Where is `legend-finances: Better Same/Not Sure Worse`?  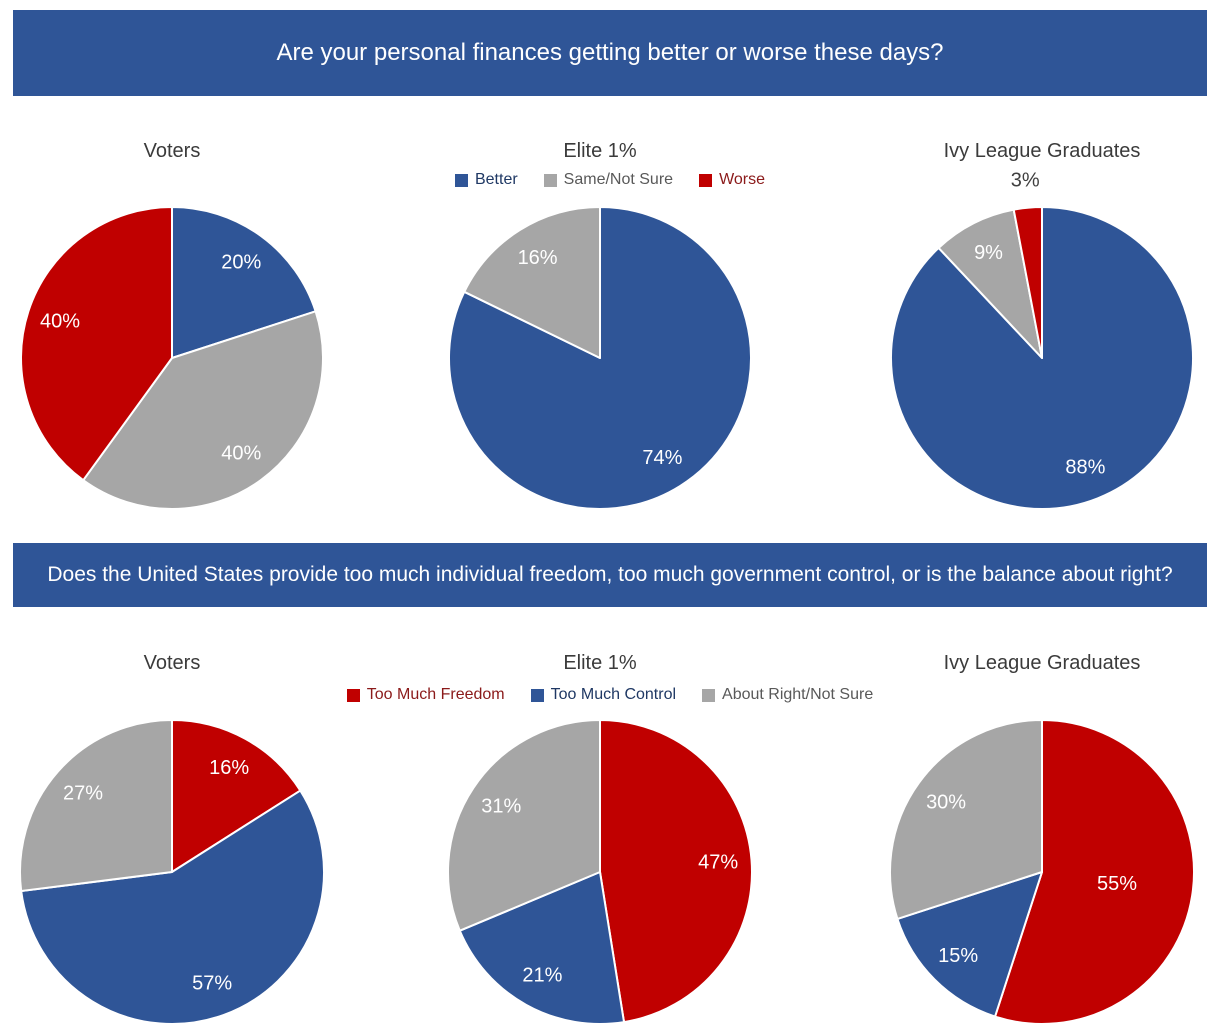
legend-finances: Better Same/Not Sure Worse is located at coordinates (610, 180).